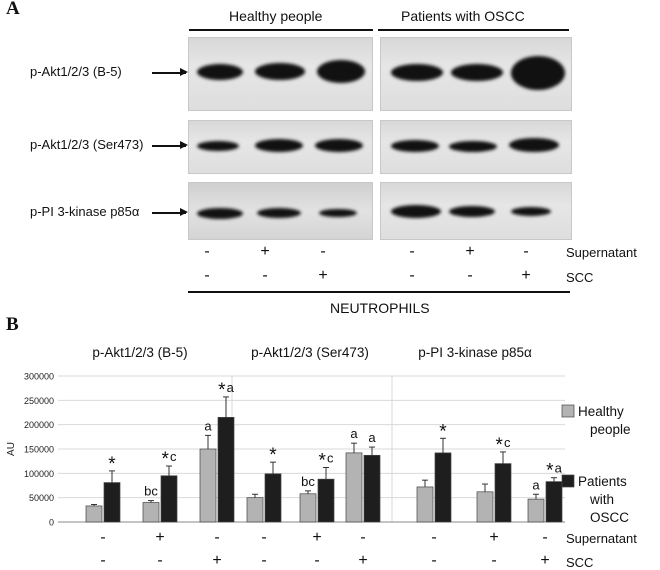 This screenshot has width=660, height=570. I want to click on y-tick-label: 150000, so click(39, 450).